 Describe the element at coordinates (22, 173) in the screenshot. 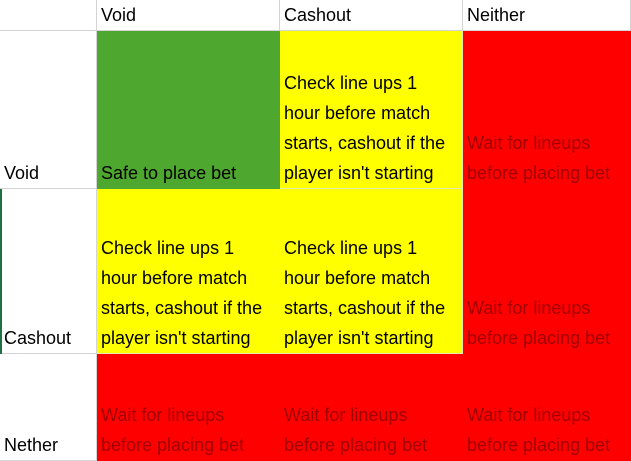

I see `row-header-label: Void` at that location.